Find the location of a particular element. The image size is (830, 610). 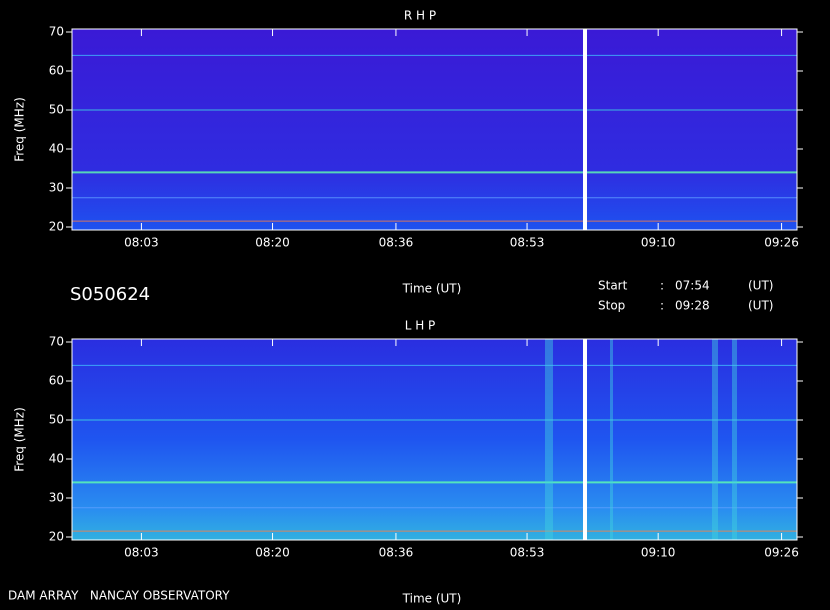

start-time: 07:54 is located at coordinates (692, 286).